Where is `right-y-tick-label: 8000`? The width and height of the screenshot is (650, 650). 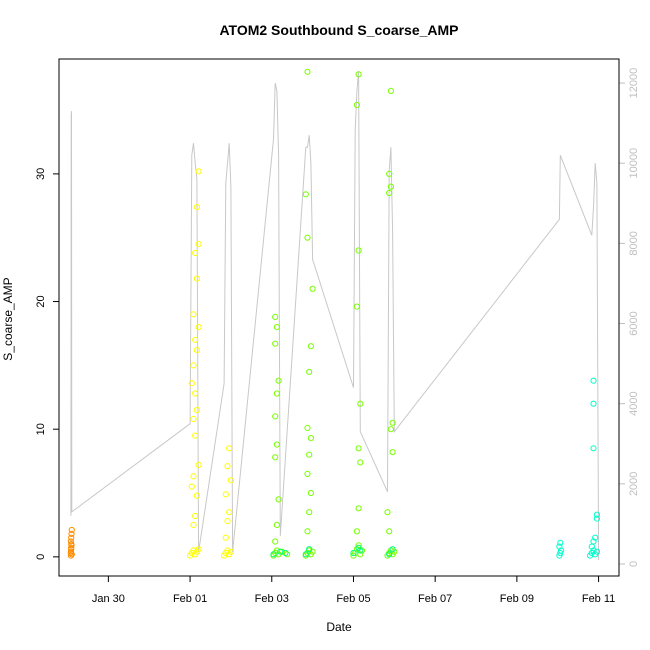
right-y-tick-label: 8000 is located at coordinates (634, 243).